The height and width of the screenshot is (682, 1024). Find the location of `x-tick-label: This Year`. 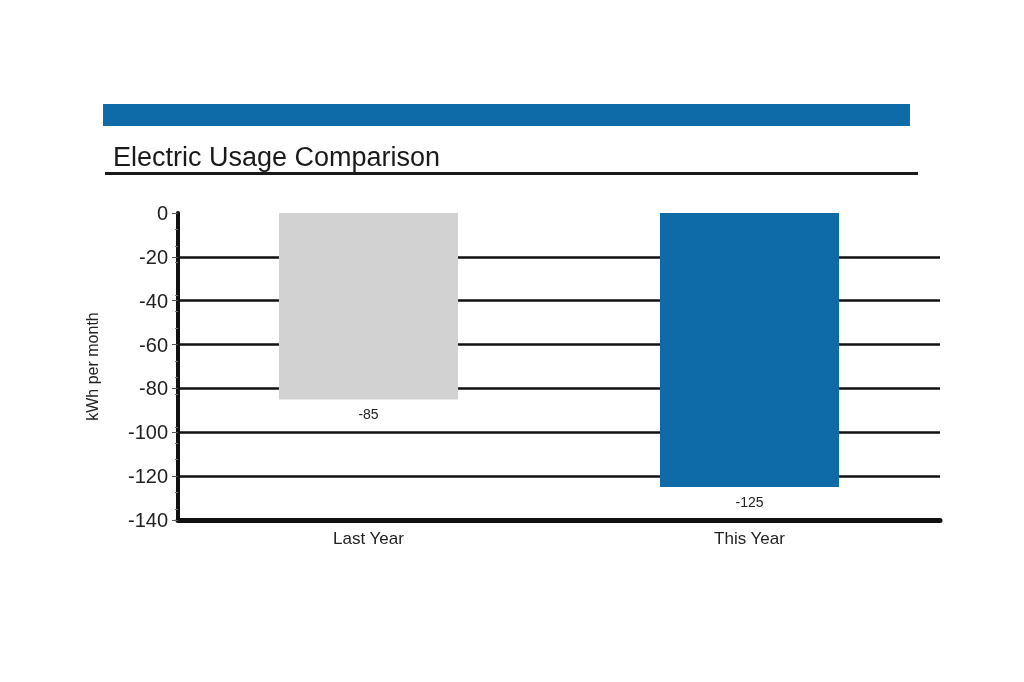

x-tick-label: This Year is located at coordinates (750, 538).